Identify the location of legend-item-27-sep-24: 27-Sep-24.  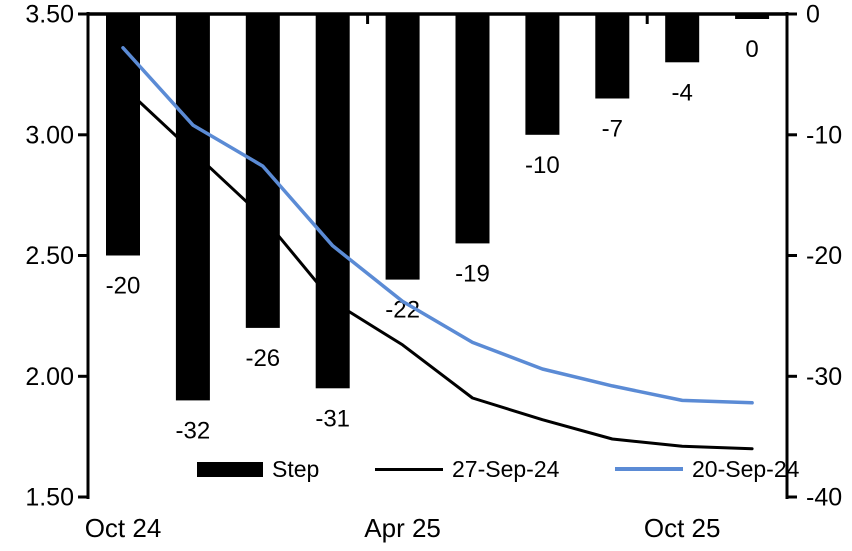
(467, 469).